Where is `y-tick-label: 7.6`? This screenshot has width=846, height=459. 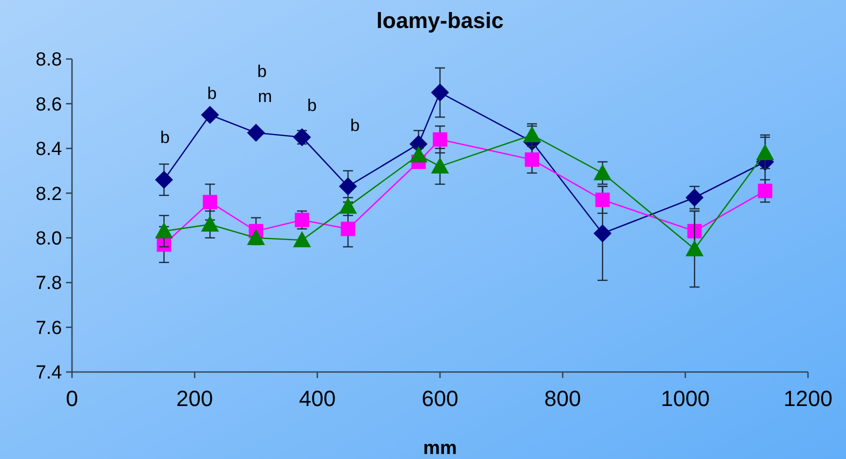
y-tick-label: 7.6 is located at coordinates (49, 328).